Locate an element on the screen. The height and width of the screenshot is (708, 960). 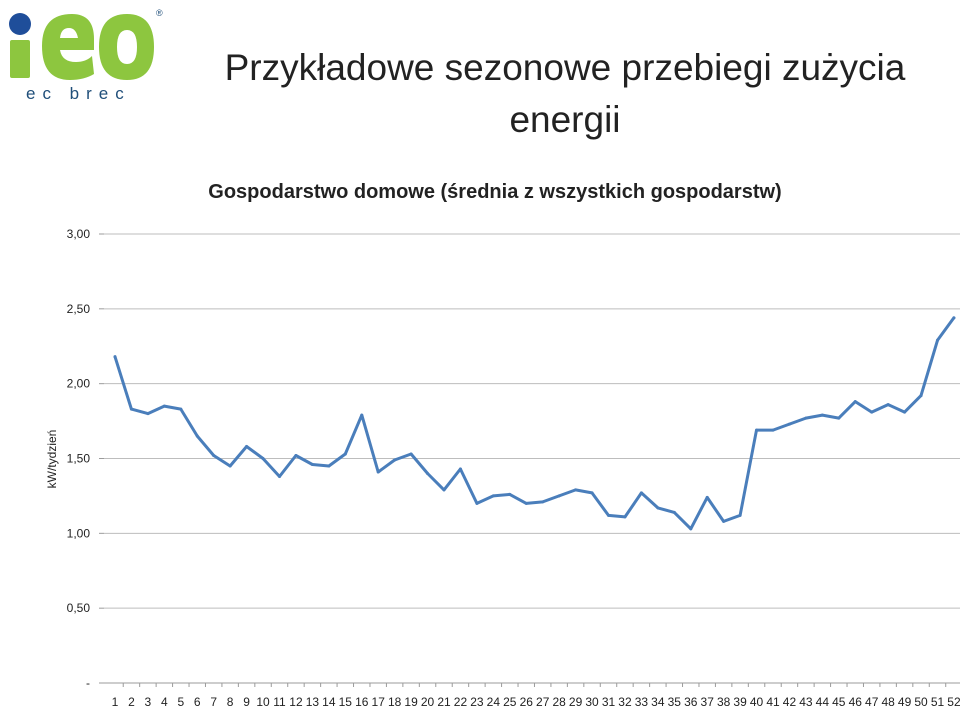
logo-dot is located at coordinates (20, 24).